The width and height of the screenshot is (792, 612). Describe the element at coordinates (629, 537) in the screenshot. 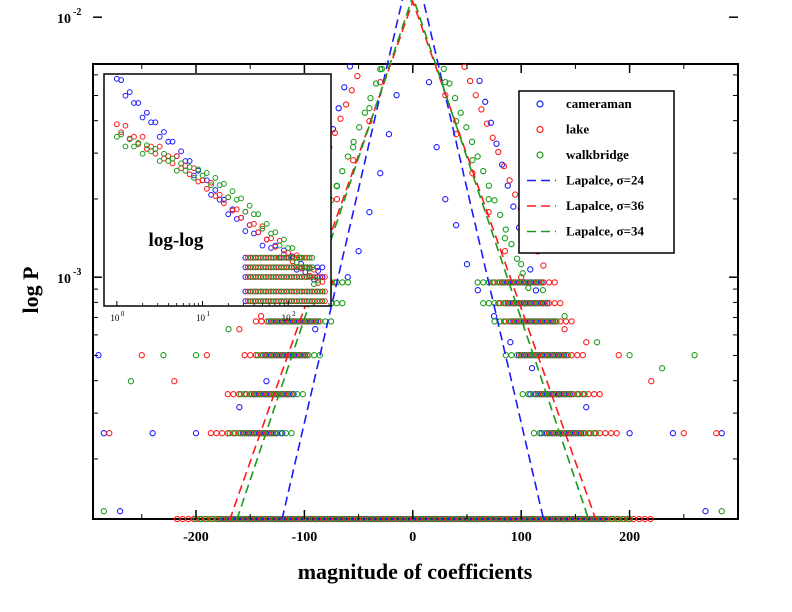

I see `x-tick-label: 200` at that location.